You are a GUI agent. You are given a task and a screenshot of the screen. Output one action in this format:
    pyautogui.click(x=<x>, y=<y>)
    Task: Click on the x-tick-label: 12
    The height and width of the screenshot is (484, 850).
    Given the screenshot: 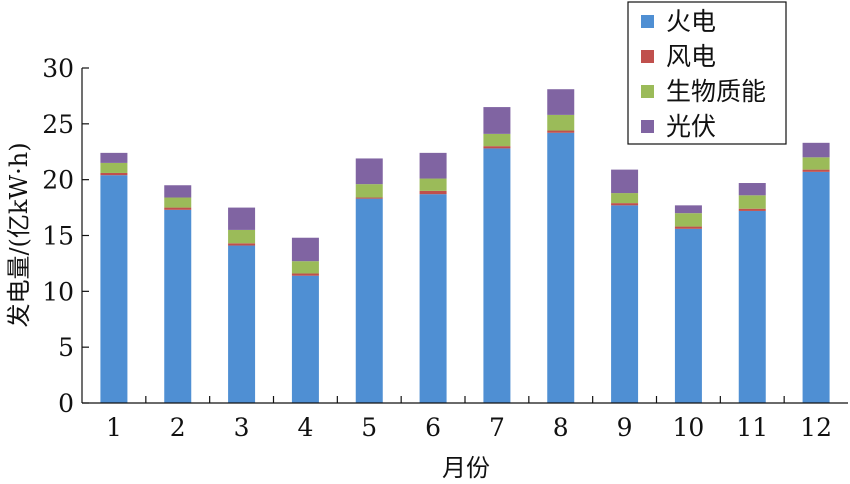 What is the action you would take?
    pyautogui.click(x=816, y=427)
    